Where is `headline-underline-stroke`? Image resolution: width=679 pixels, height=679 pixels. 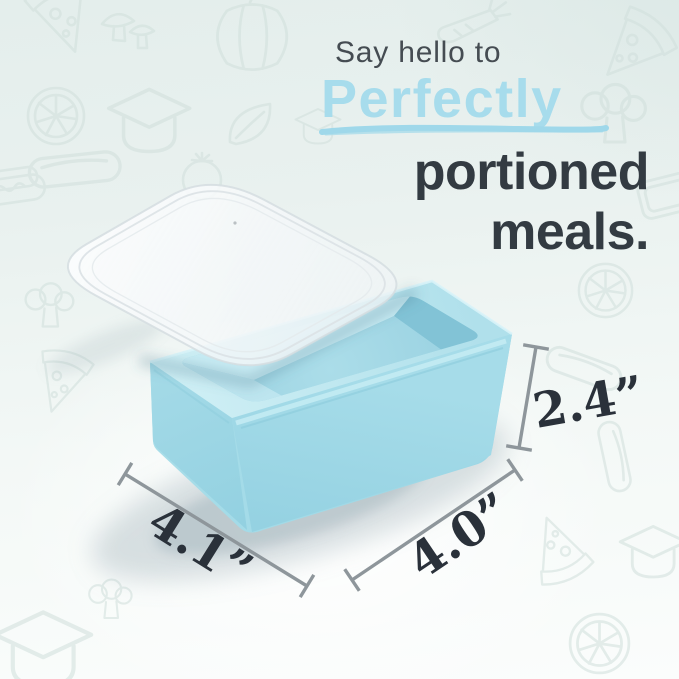
headline-underline-stroke is located at coordinates (464, 129).